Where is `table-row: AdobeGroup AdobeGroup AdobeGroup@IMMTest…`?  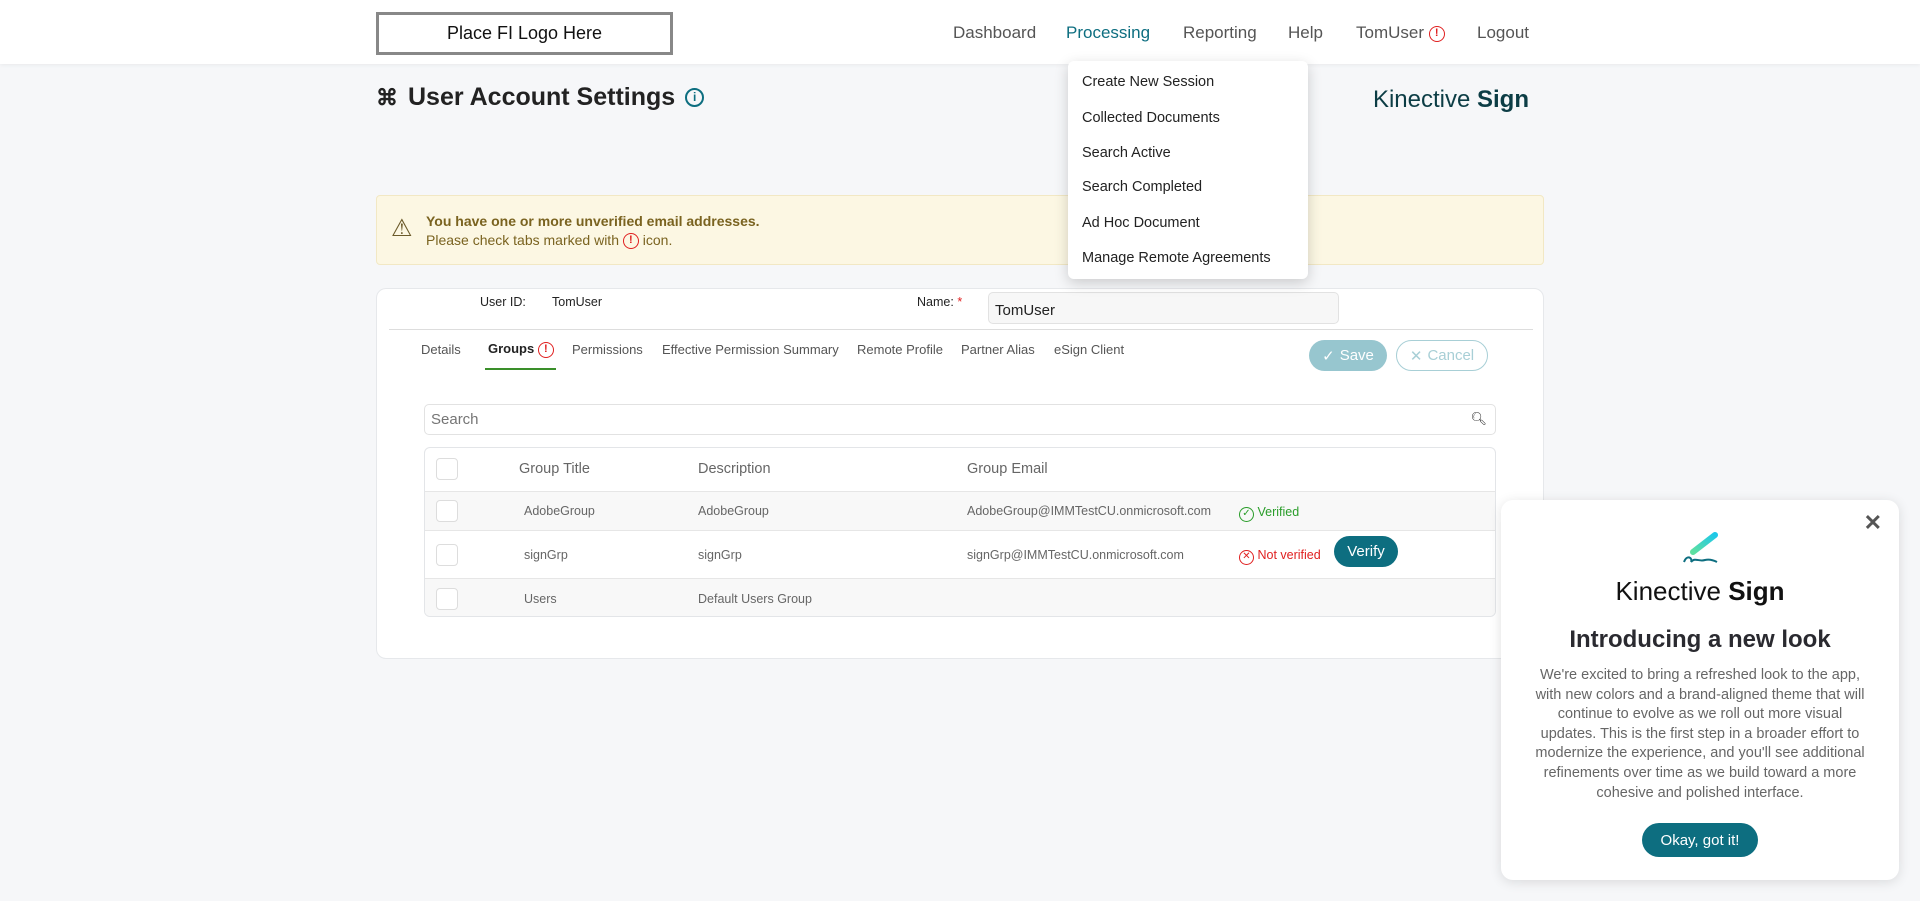 table-row: AdobeGroup AdobeGroup AdobeGroup@IMMTest… is located at coordinates (960, 510).